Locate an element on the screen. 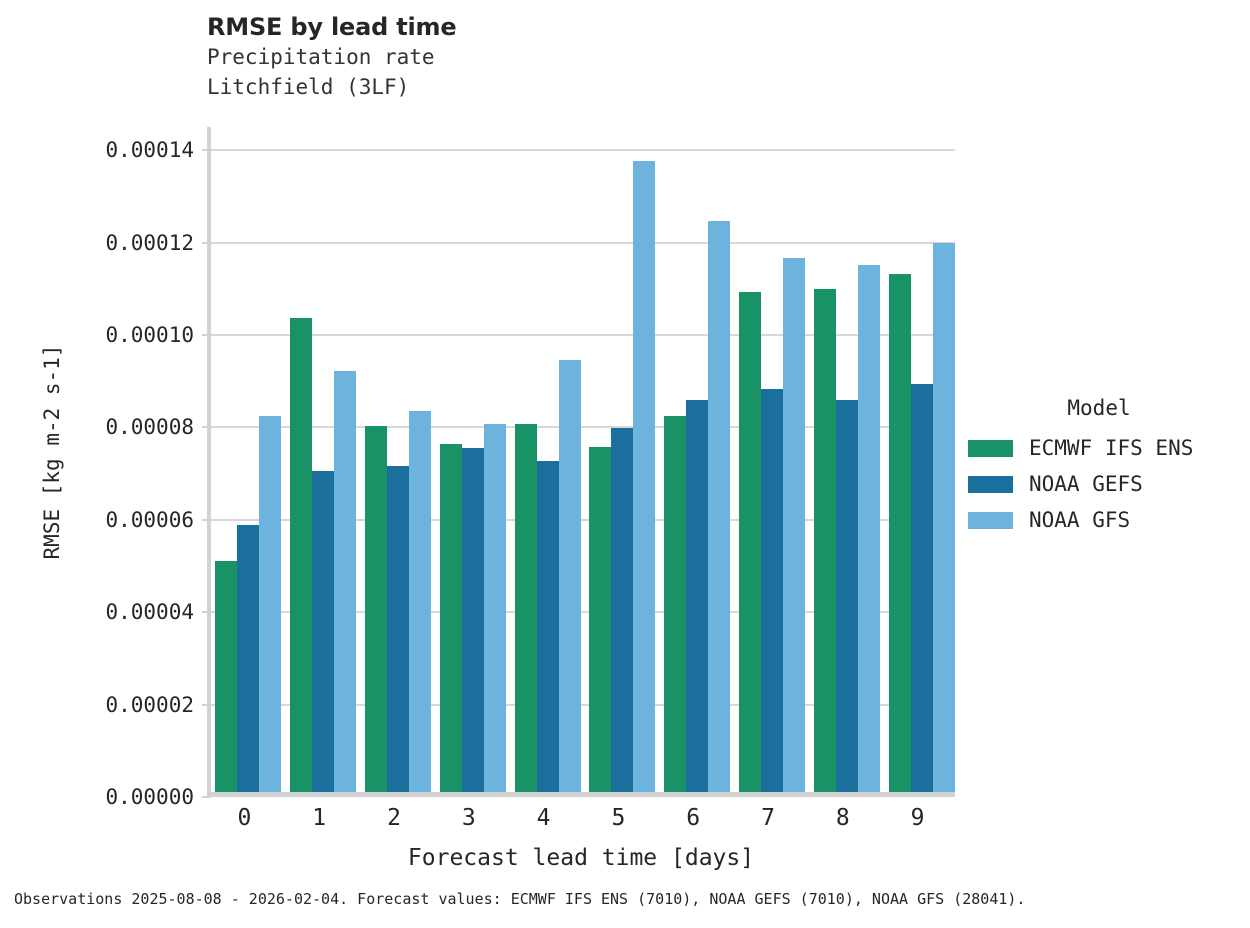  legend-item-label: NOAA GFS is located at coordinates (1080, 519).